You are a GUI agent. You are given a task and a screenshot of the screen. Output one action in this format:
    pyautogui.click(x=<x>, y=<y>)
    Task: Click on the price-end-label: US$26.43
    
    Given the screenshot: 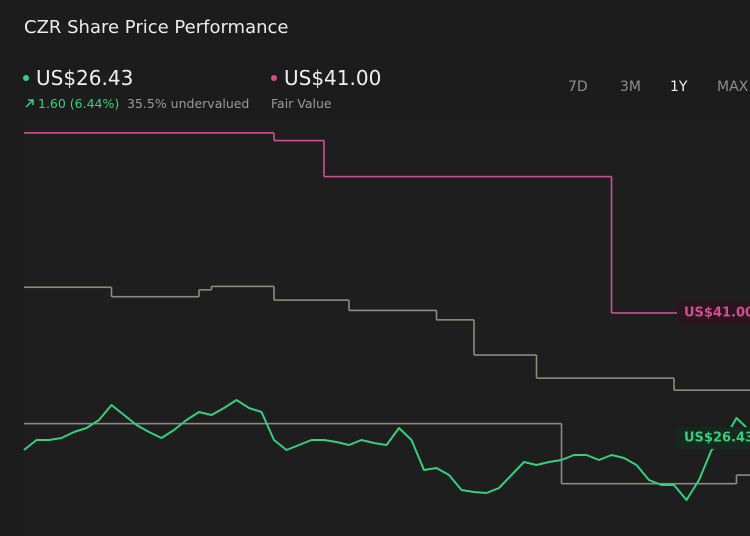 What is the action you would take?
    pyautogui.click(x=717, y=437)
    